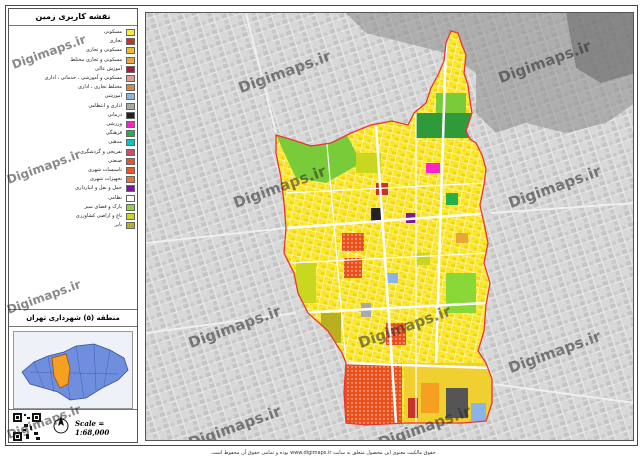 Image resolution: width=643 pixels, height=461 pixels. Describe the element at coordinates (98, 188) in the screenshot. I see `legend-label: حمل و نقل و انبارداری` at that location.